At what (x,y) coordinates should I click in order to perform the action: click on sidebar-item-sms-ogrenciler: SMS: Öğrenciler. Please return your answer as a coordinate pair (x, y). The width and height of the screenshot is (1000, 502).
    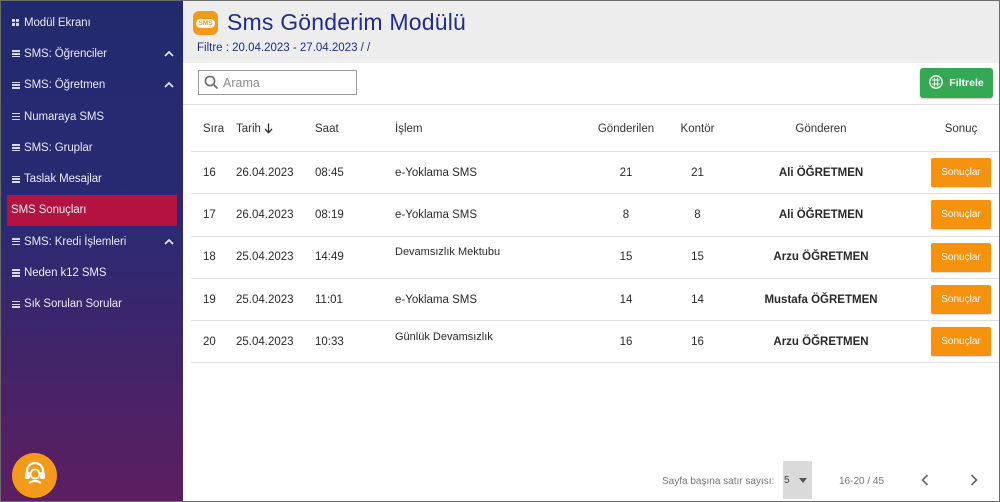
    Looking at the image, I should click on (92, 53).